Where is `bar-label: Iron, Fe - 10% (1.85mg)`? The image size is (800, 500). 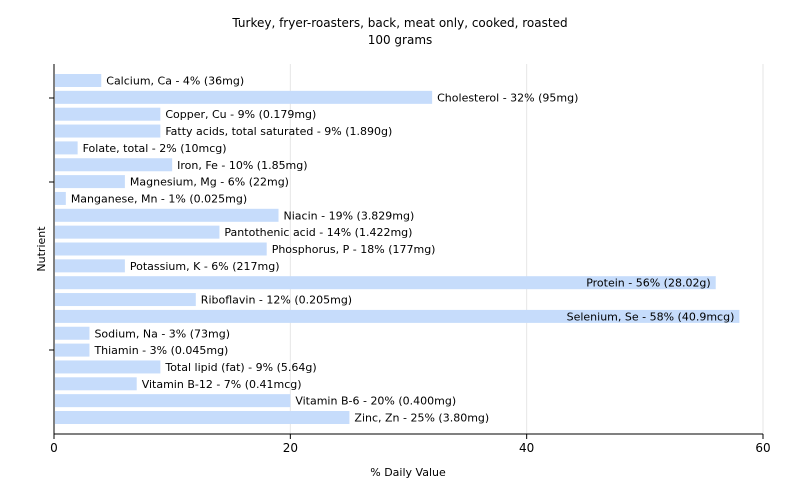
bar-label: Iron, Fe - 10% (1.85mg) is located at coordinates (242, 165).